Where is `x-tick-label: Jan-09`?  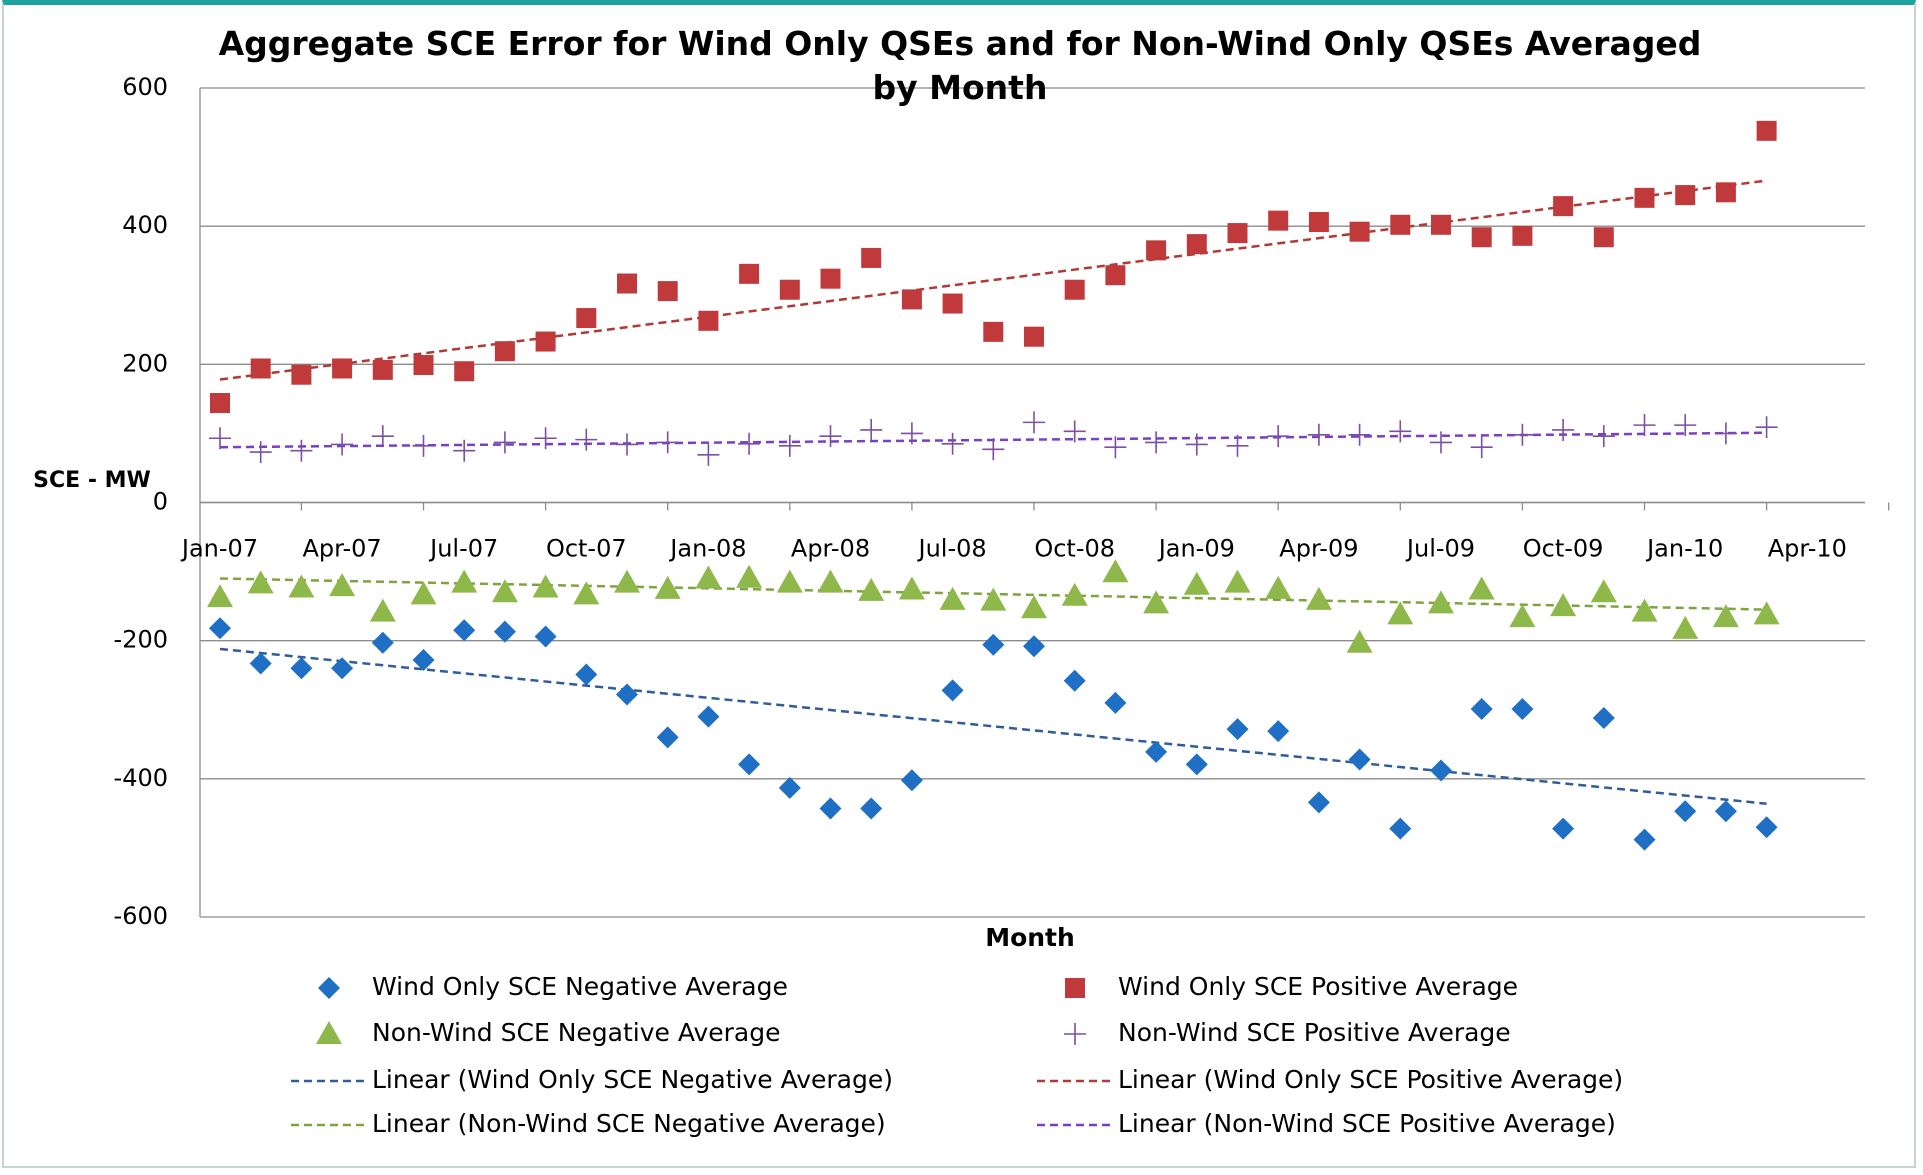
x-tick-label: Jan-09 is located at coordinates (1196, 549).